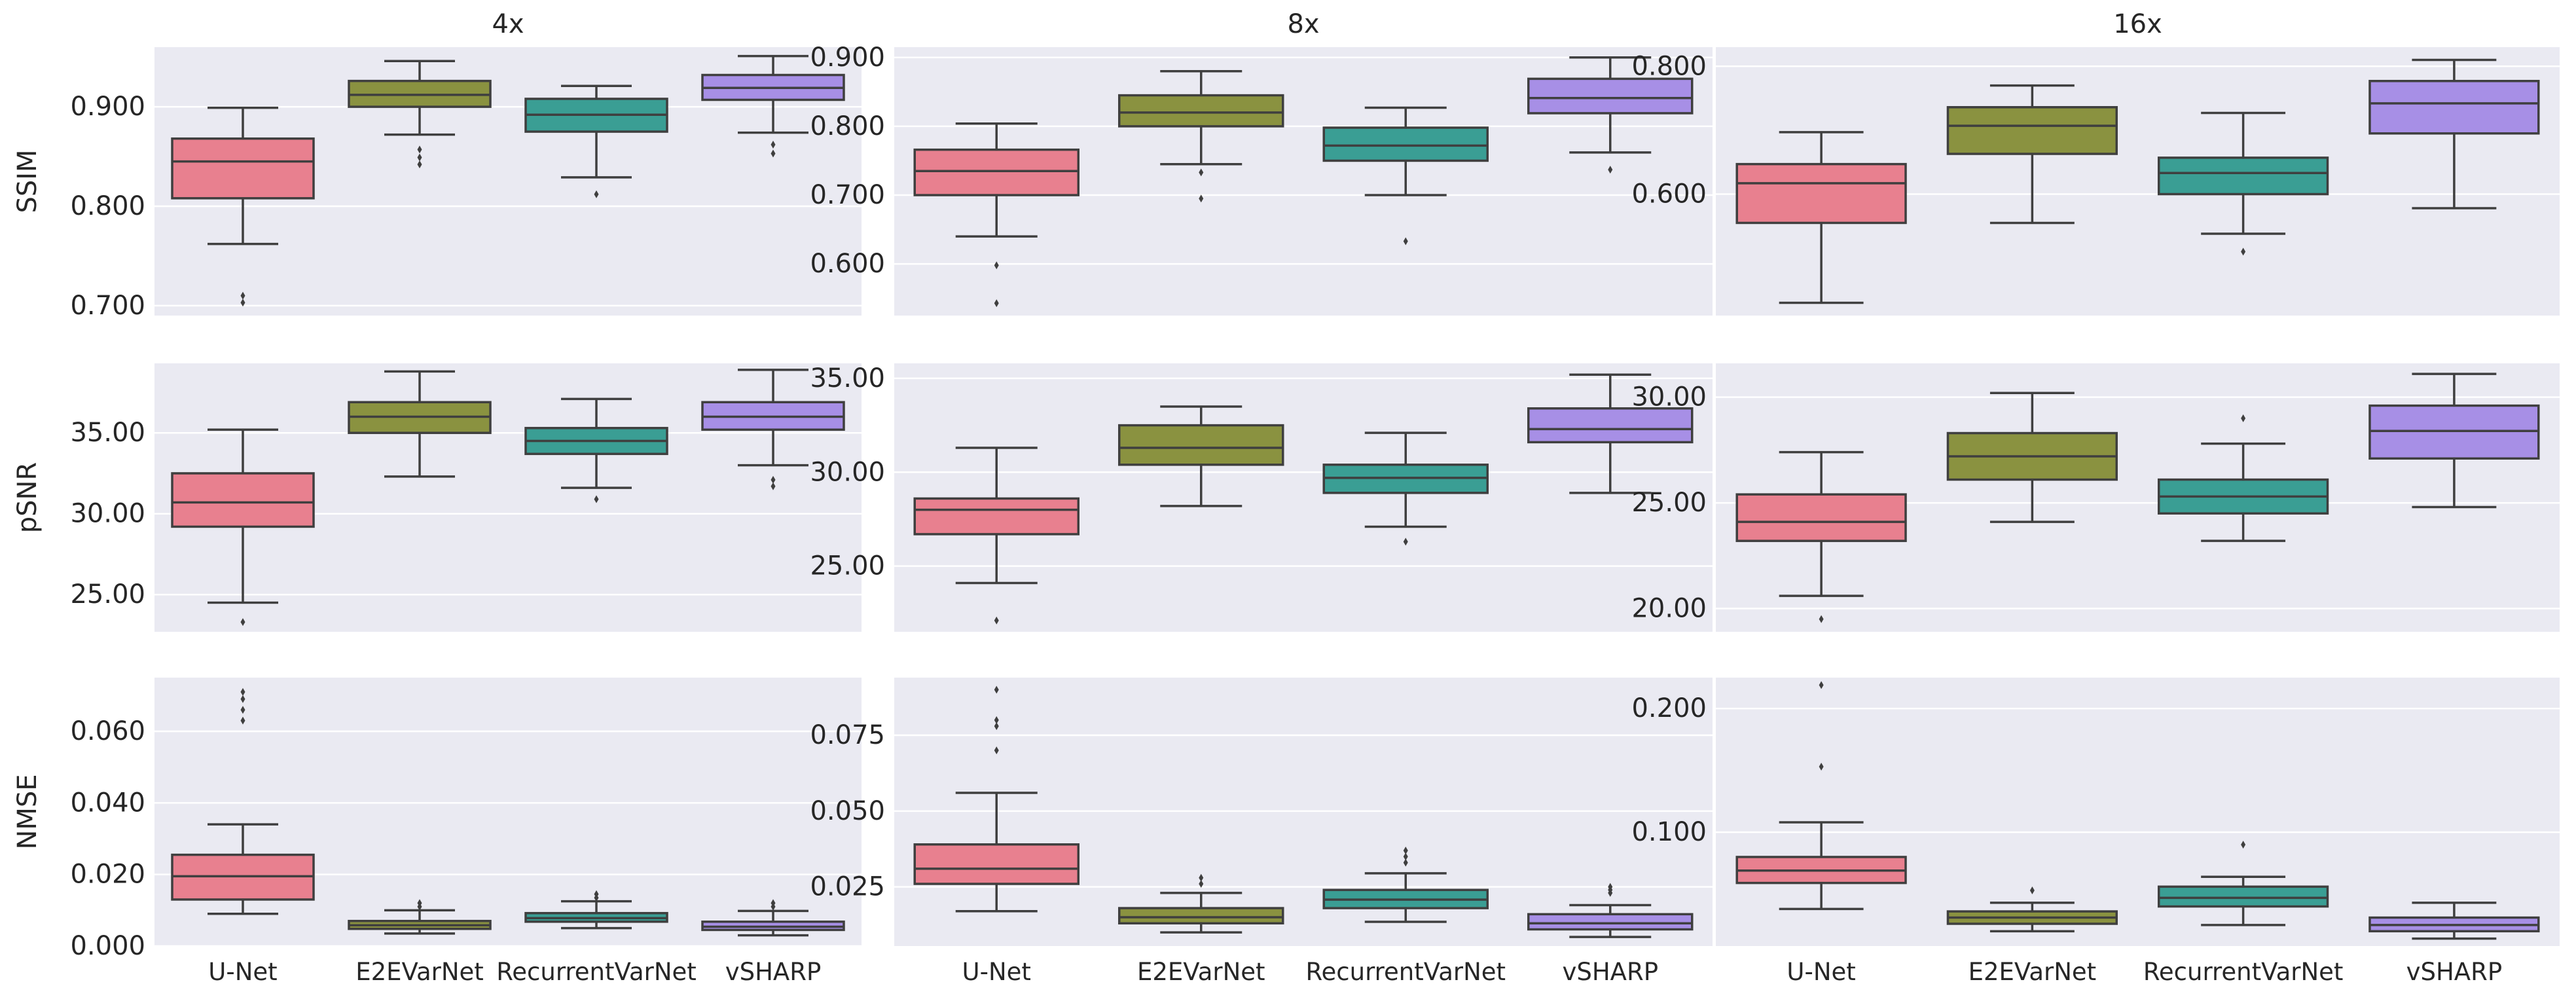  I want to click on y-tick-label: 0.000, so click(107, 946).